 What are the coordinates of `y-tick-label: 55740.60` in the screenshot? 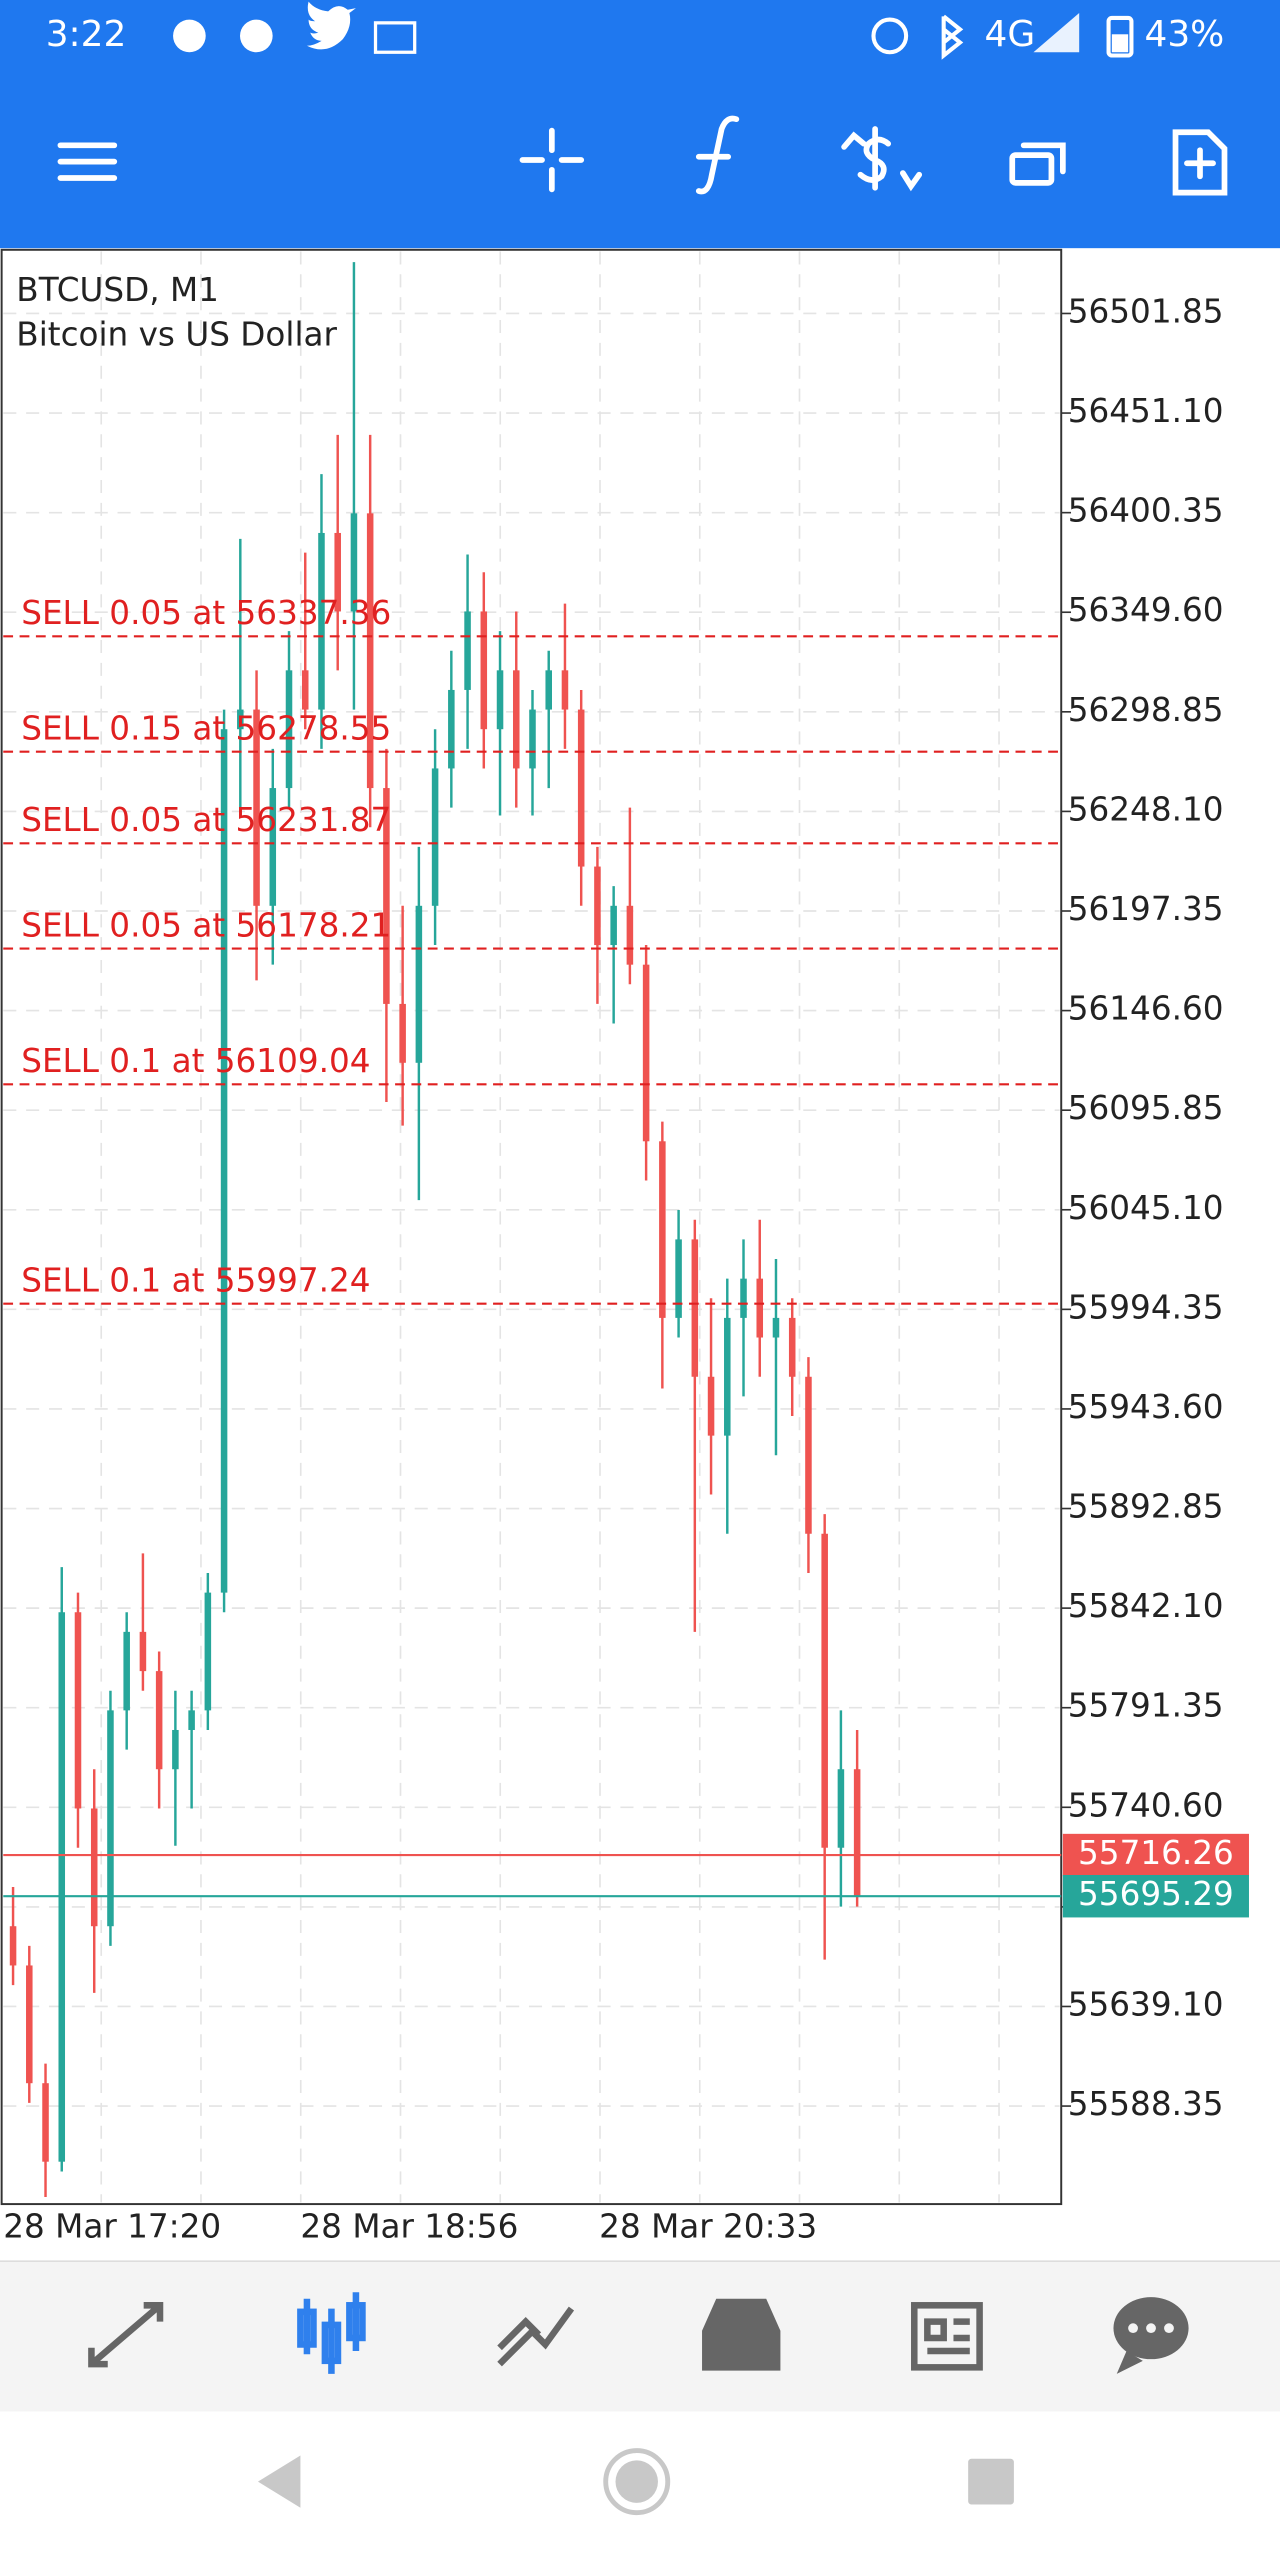 It's located at (1146, 1805).